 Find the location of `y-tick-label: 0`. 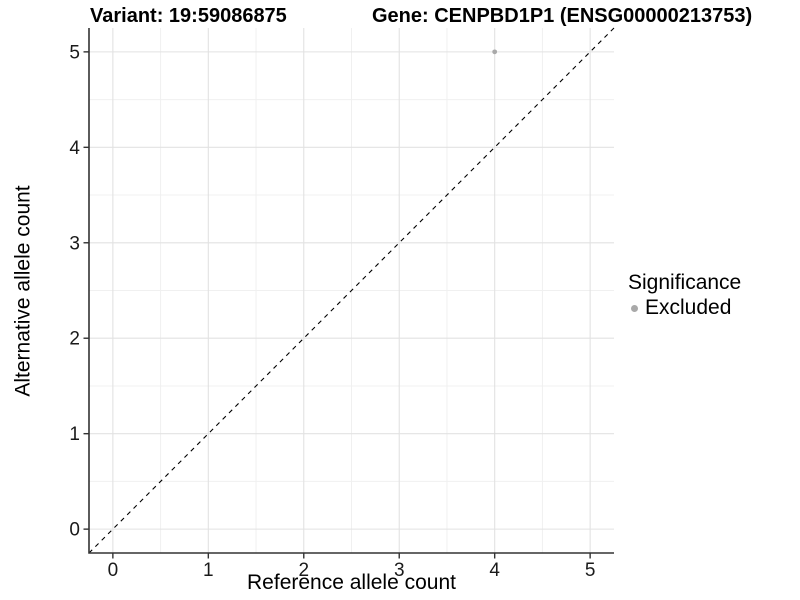

y-tick-label: 0 is located at coordinates (74, 530).